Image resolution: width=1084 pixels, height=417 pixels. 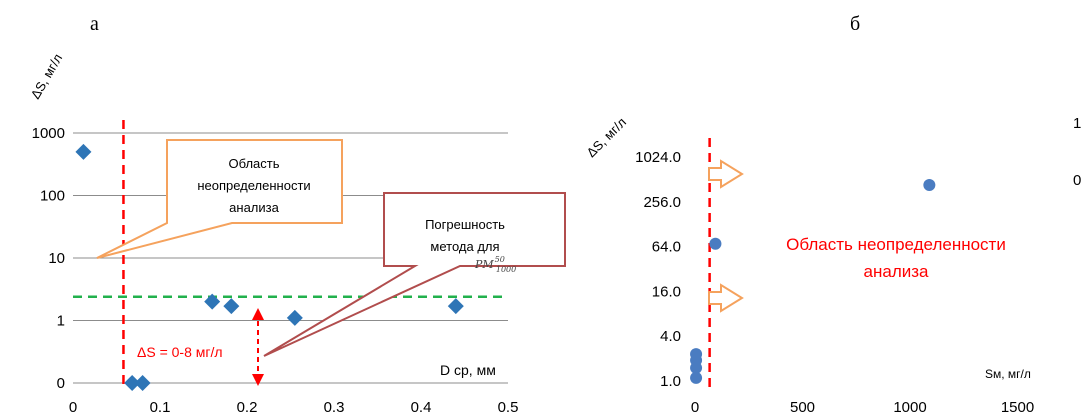 What do you see at coordinates (1008, 374) in the screenshot?
I see `chart-b-x-axis-label: Sм, мг/л` at bounding box center [1008, 374].